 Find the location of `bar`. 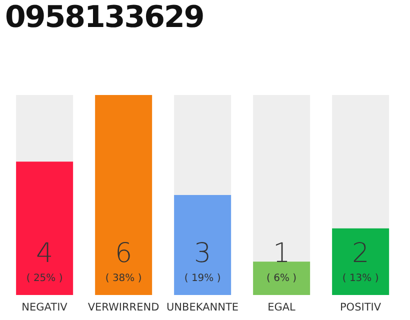

bar is located at coordinates (281, 278).